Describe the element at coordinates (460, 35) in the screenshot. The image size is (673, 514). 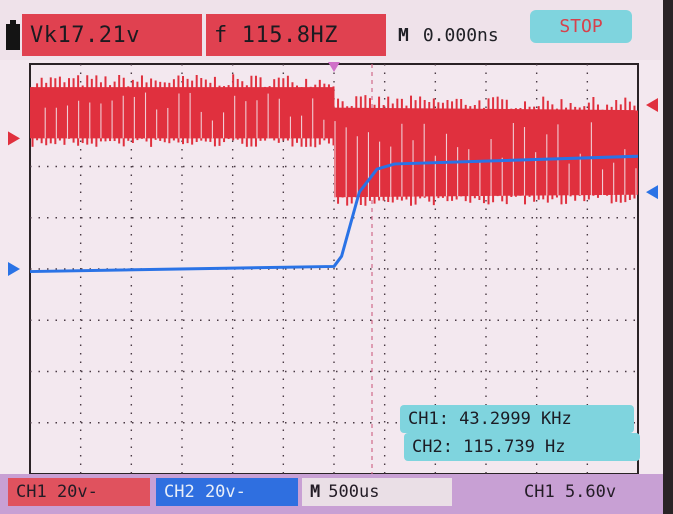
I see `m-value: 0.000ns` at that location.